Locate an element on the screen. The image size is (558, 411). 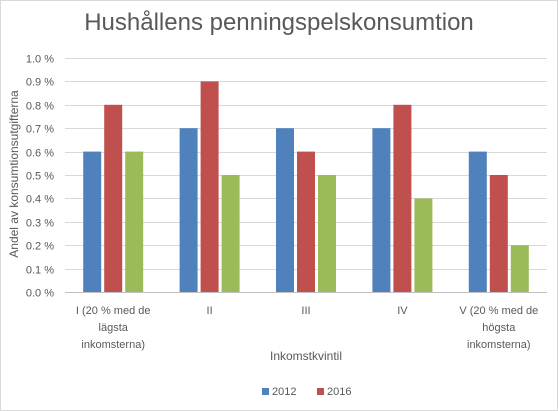
y-tick-label: 0.4 % is located at coordinates (40, 200).